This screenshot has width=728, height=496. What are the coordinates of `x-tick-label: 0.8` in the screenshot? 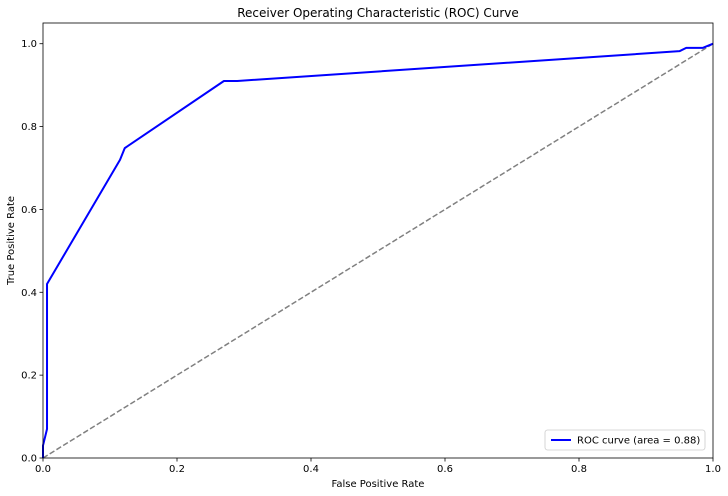 It's located at (579, 469).